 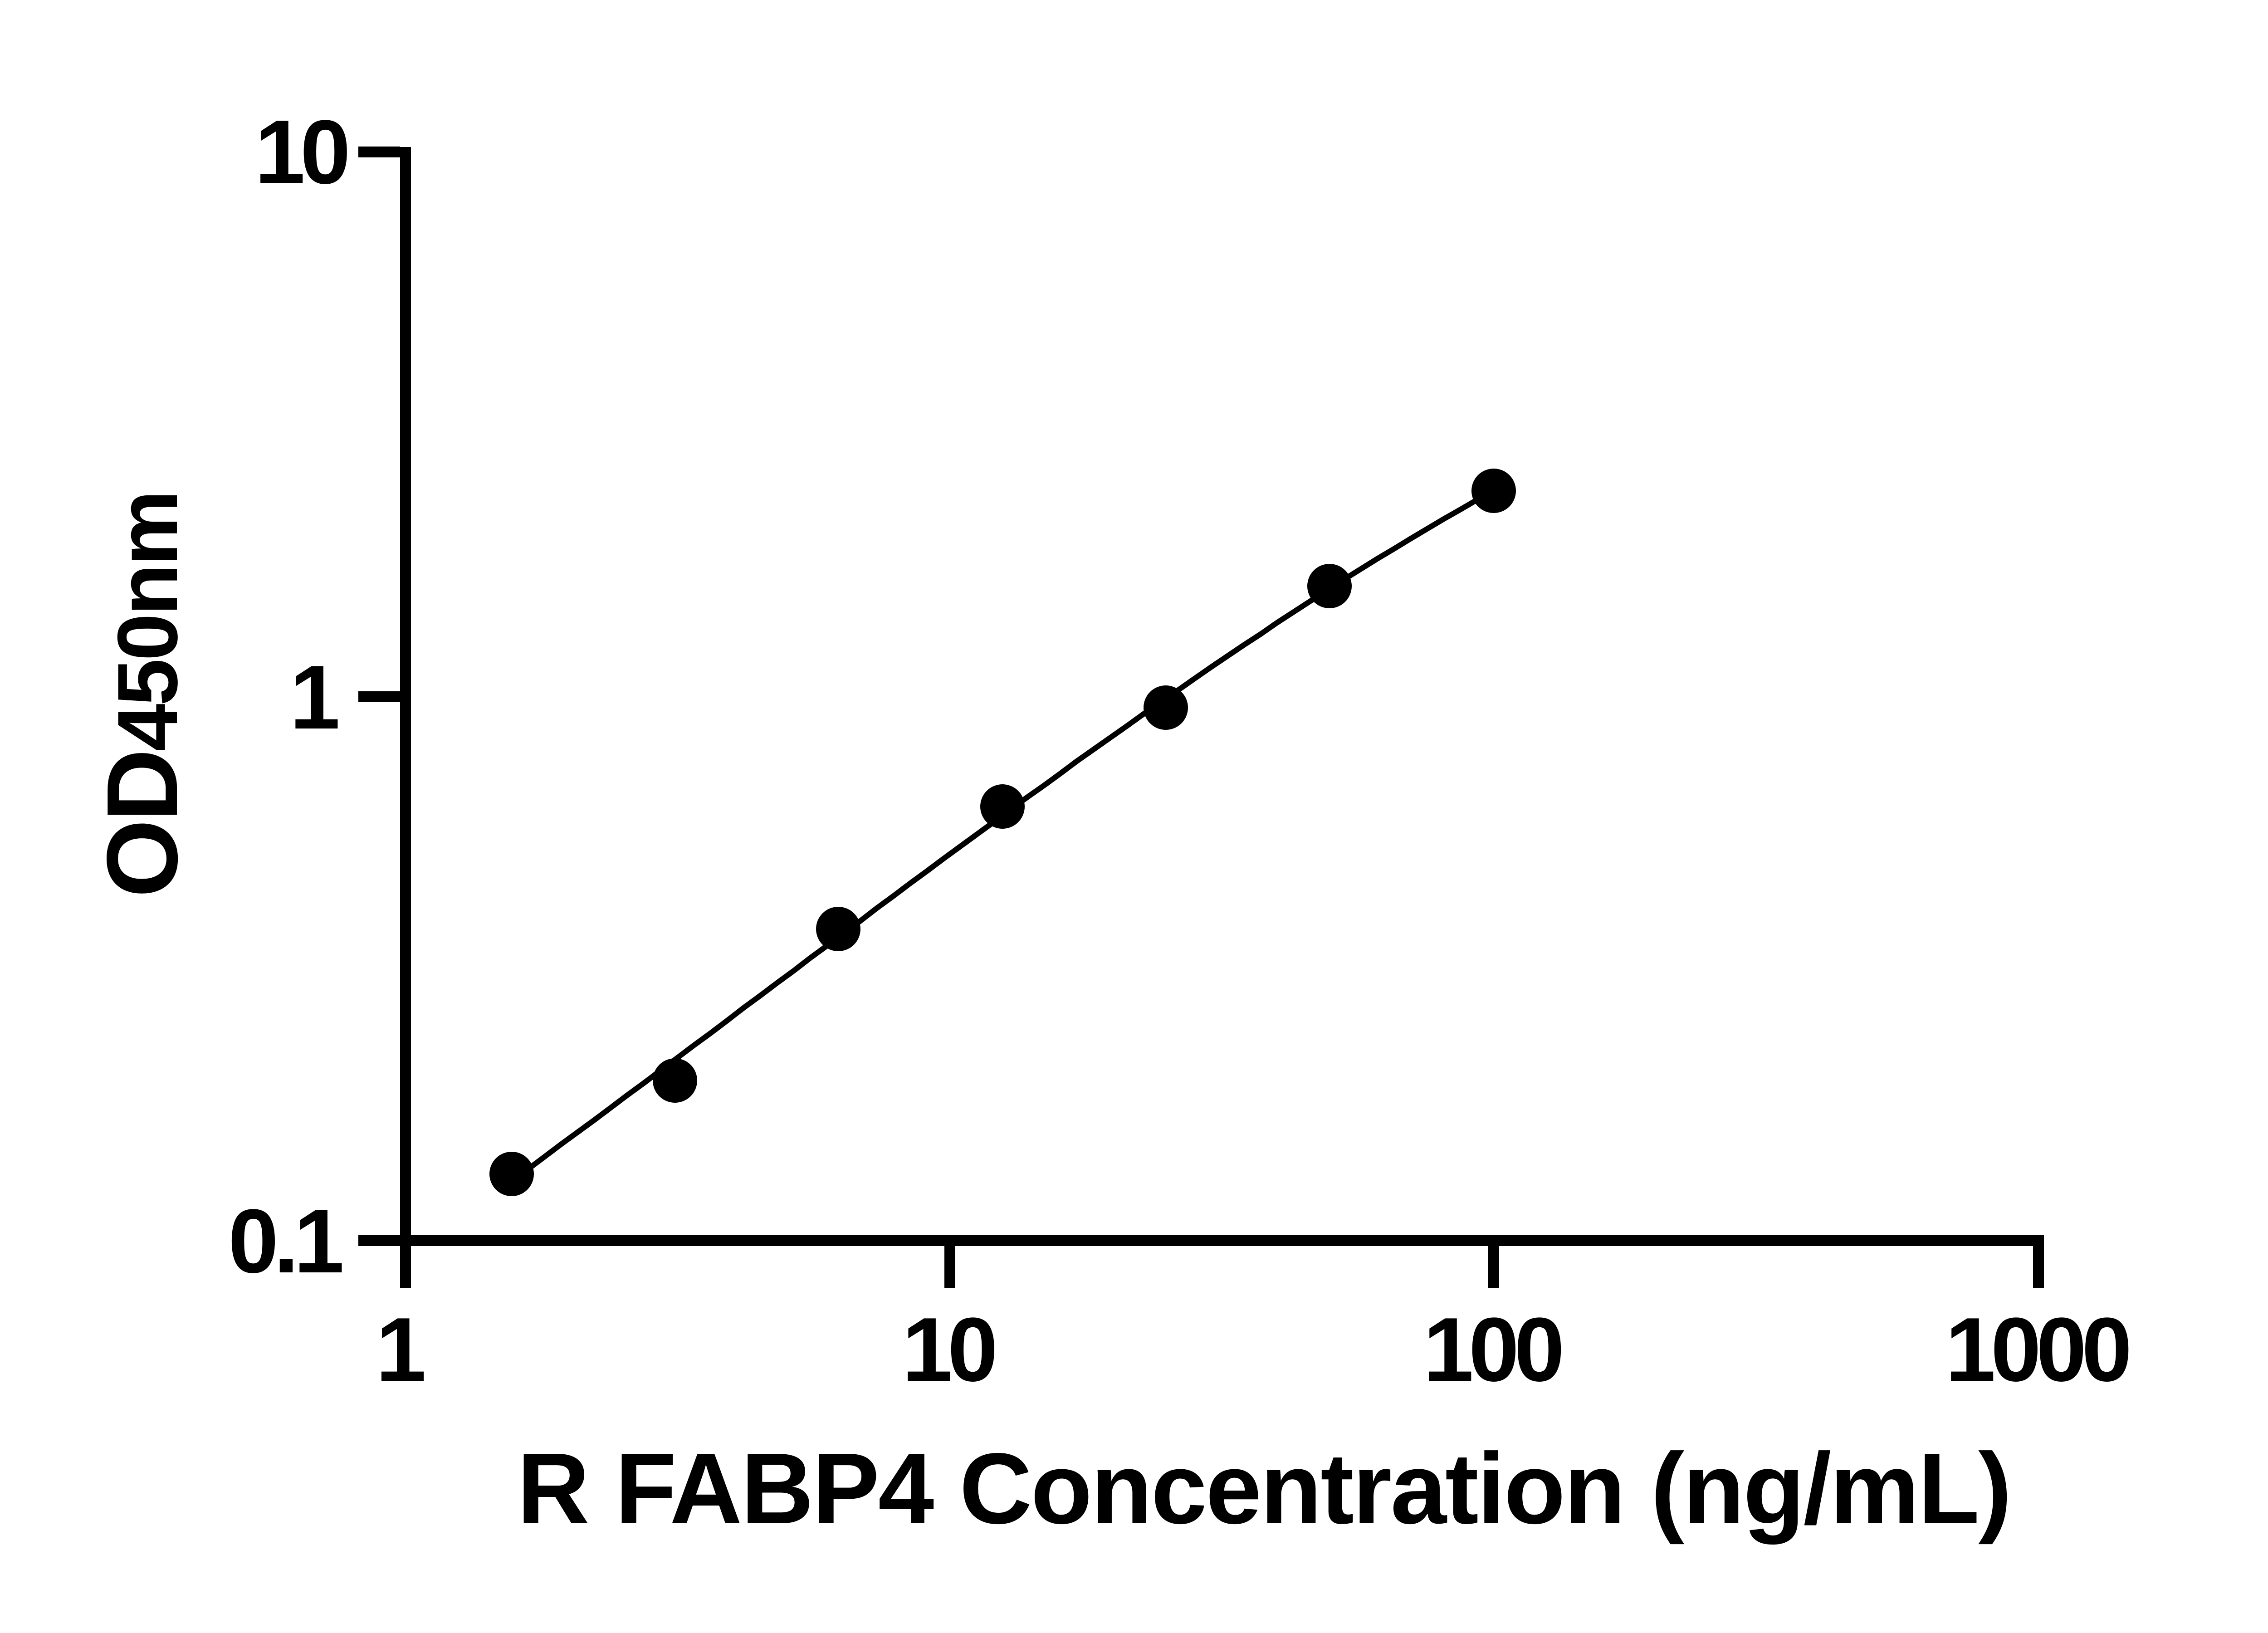 I want to click on svg-text: 0.1, so click(x=285, y=1241).